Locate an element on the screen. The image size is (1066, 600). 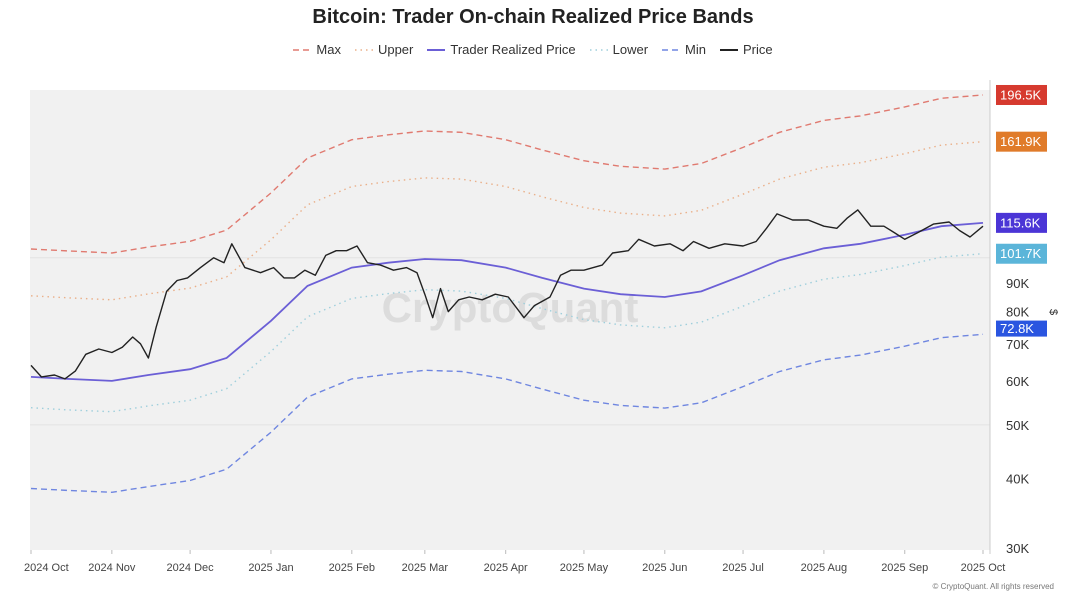
legend-label: Price is located at coordinates (757, 49).